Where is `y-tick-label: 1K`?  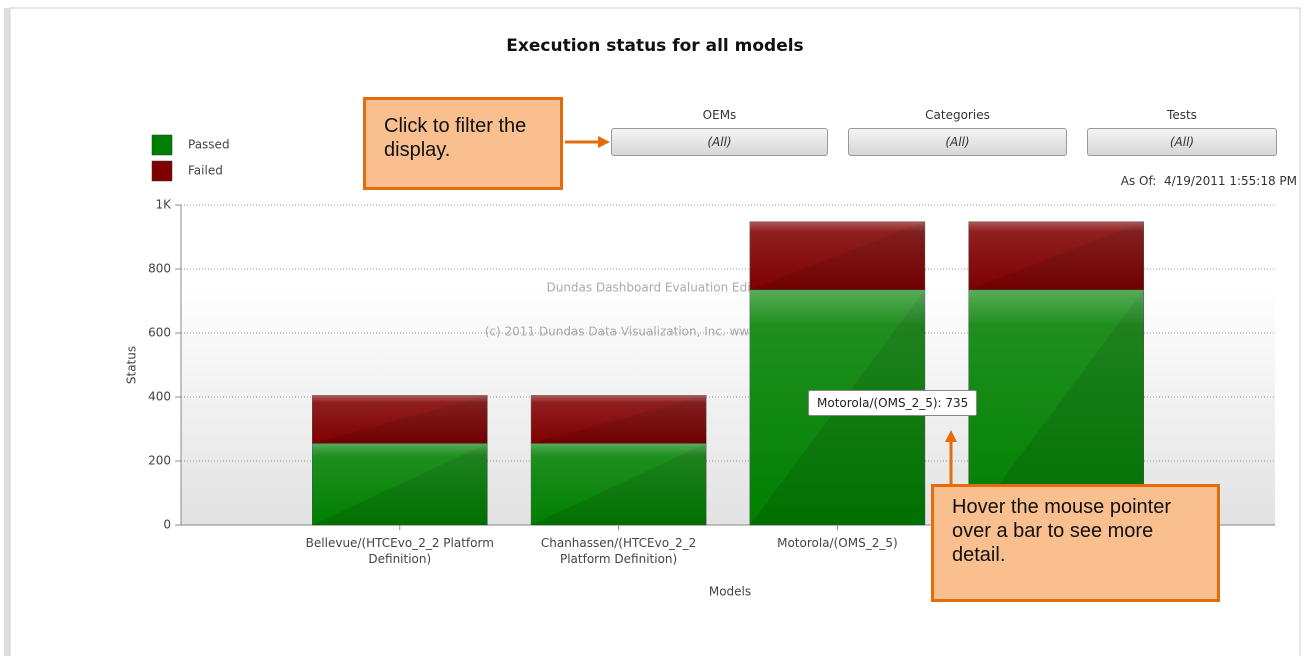
y-tick-label: 1K is located at coordinates (163, 205).